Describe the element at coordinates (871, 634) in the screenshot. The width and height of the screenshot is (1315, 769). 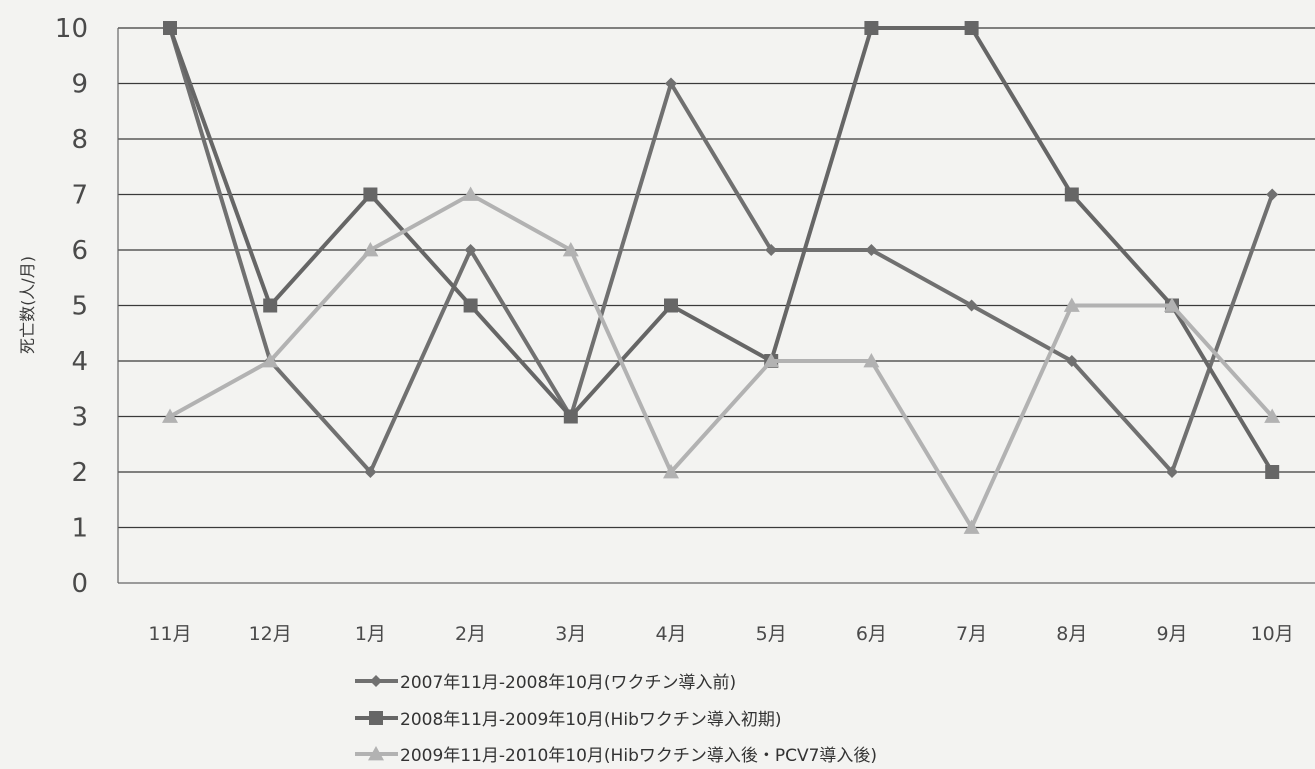
I see `x-tick-label: 6月` at that location.